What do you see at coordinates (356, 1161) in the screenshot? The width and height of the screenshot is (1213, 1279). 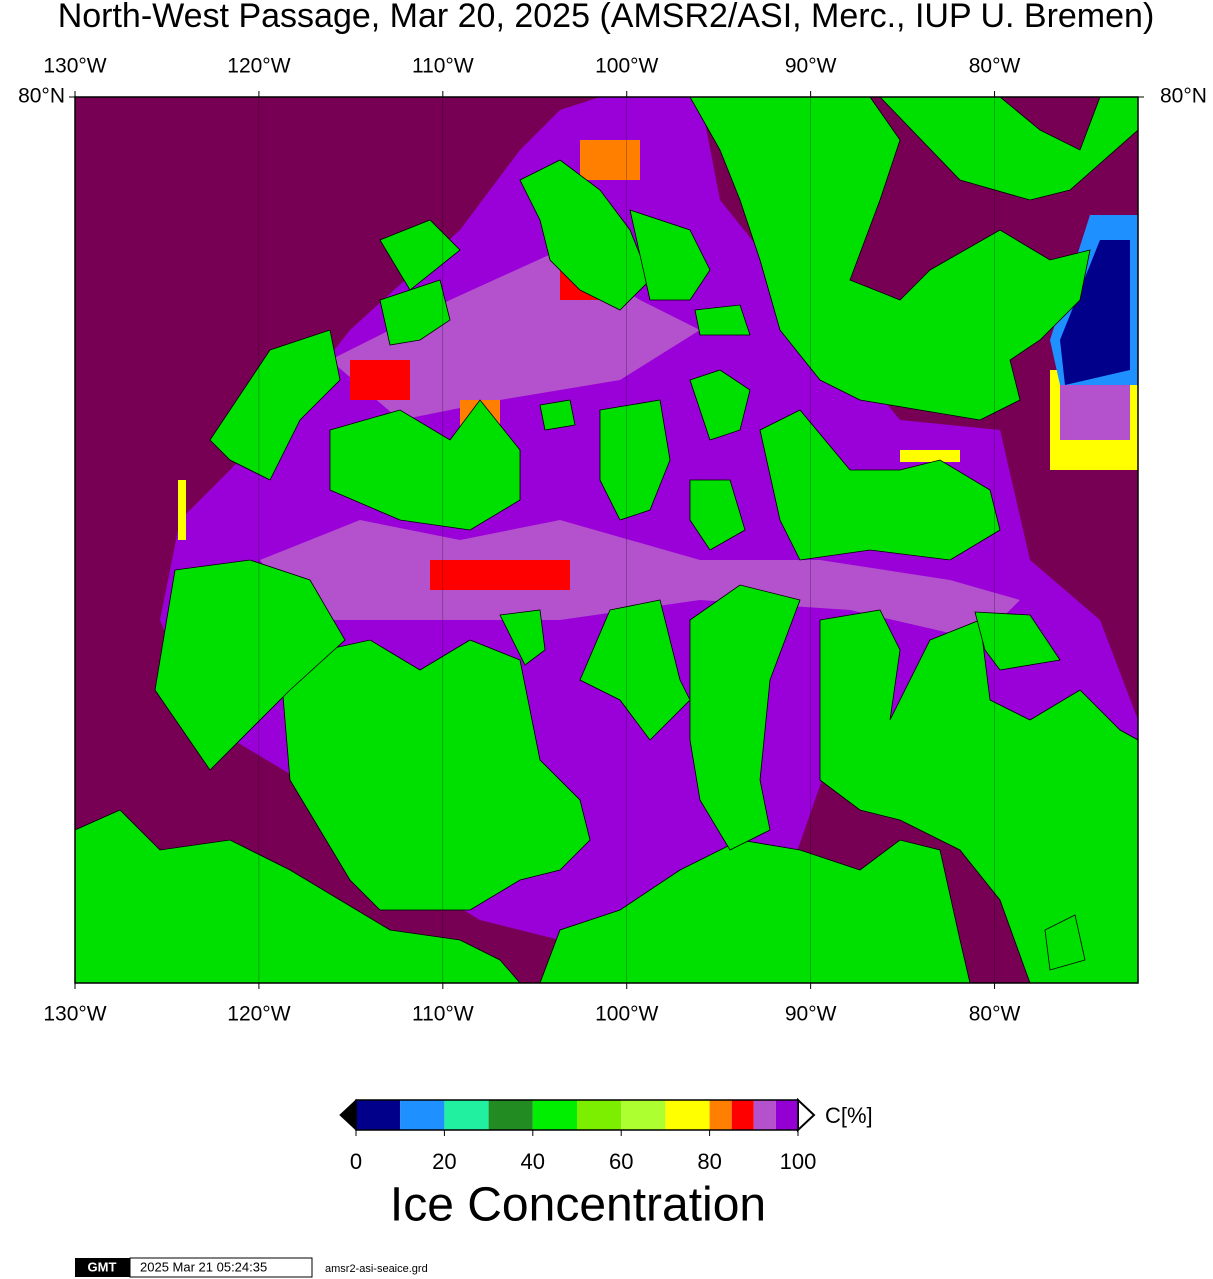 I see `colorbar-tick-label: 0` at bounding box center [356, 1161].